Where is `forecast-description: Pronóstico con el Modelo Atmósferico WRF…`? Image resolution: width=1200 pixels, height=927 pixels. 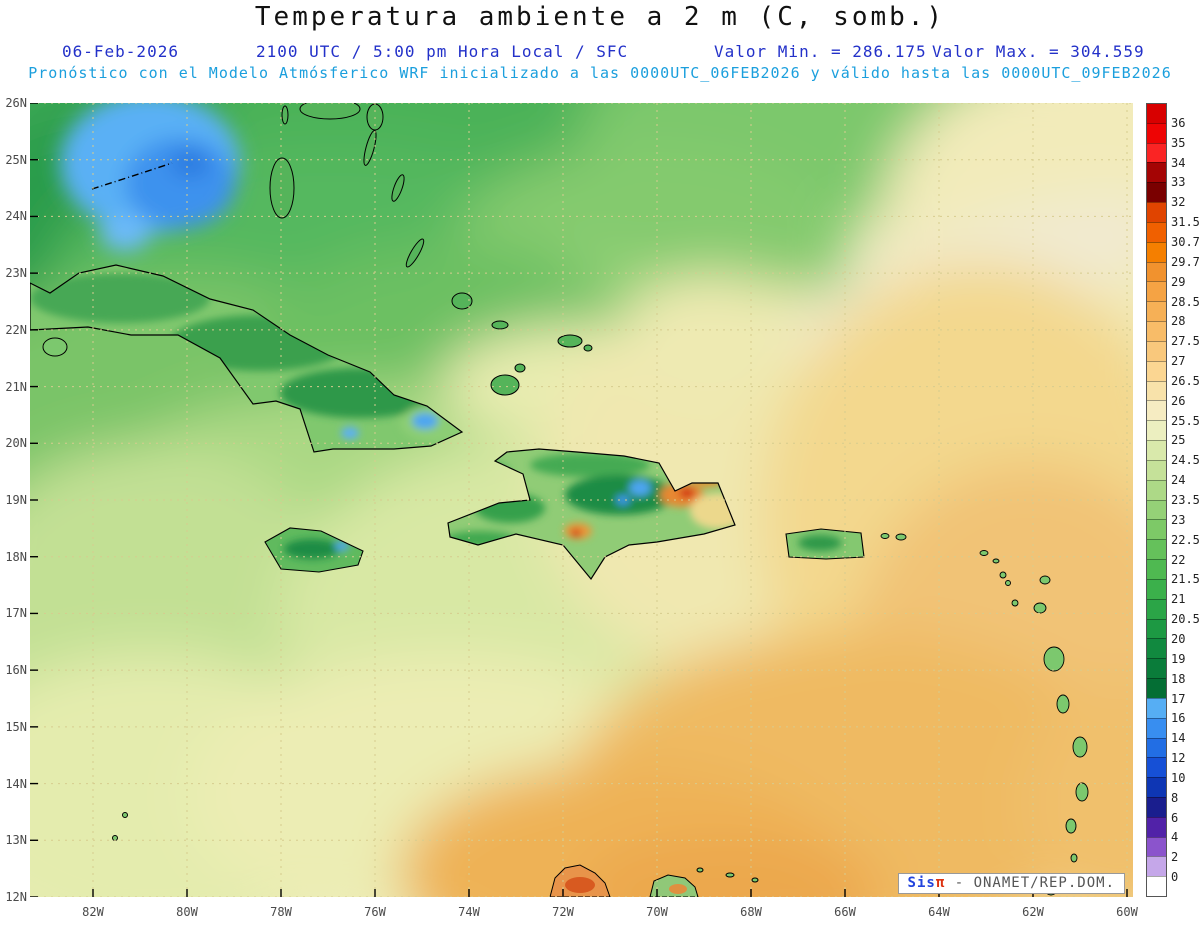 forecast-description: Pronóstico con el Modelo Atmósferico WRF… is located at coordinates (600, 73).